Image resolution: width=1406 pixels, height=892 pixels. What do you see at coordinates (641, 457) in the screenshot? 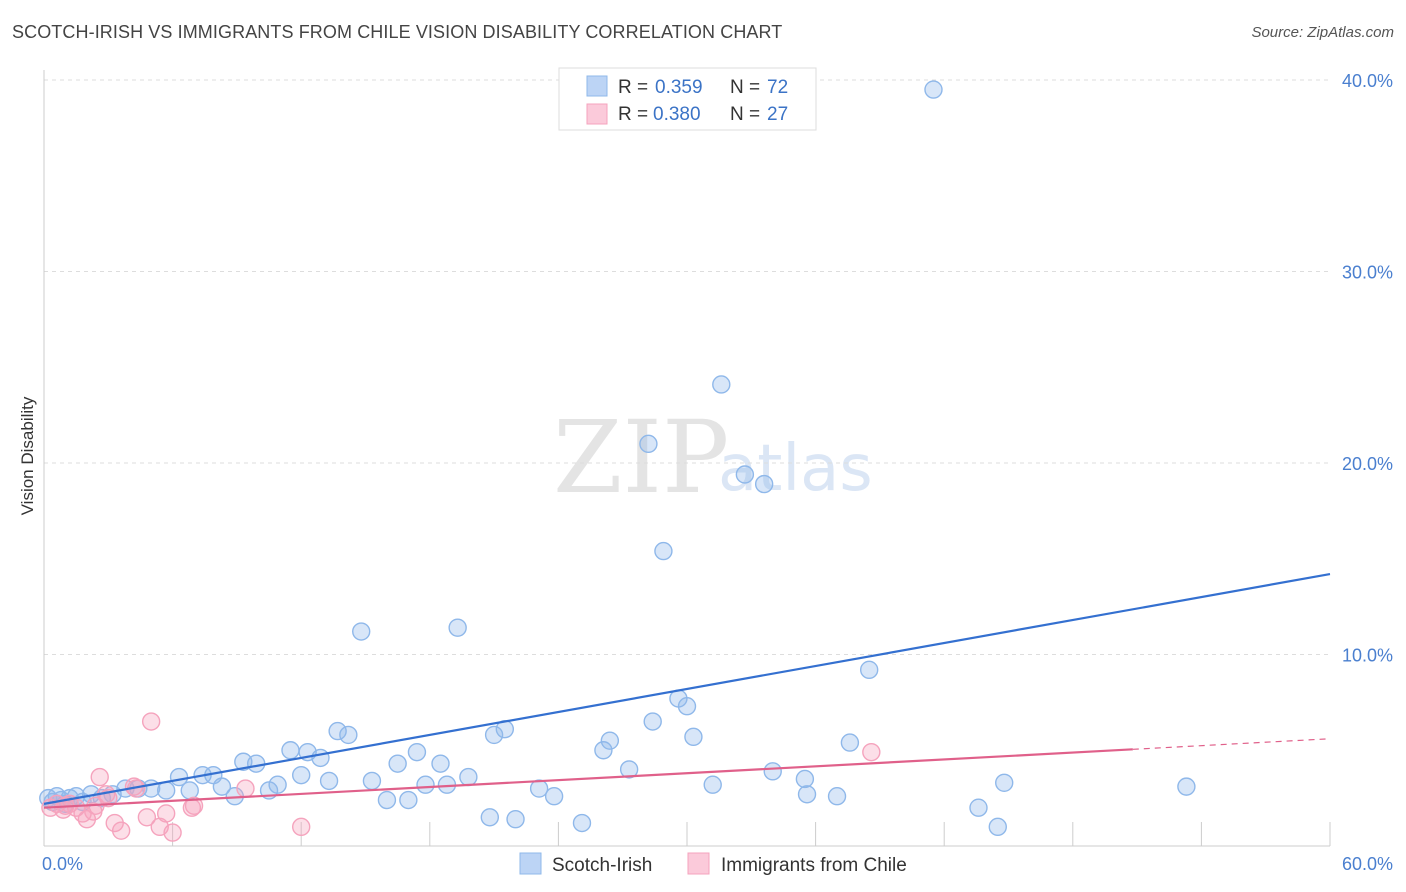
I see `watermark-zip: ZIP` at bounding box center [641, 457].